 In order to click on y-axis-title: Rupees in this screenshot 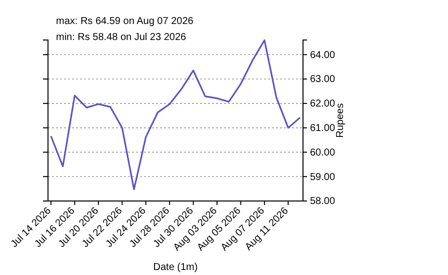, I will do `click(340, 120)`.